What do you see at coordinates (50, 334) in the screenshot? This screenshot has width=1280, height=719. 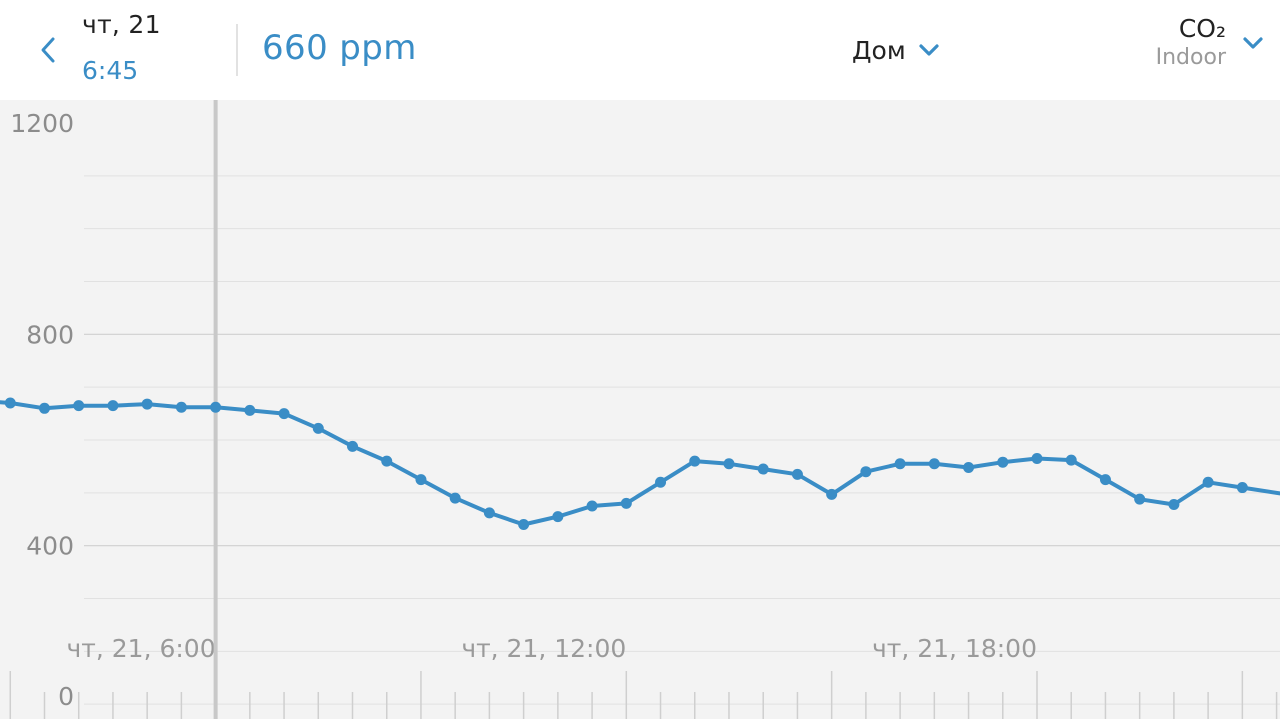 I see `y-tick-label: 800` at bounding box center [50, 334].